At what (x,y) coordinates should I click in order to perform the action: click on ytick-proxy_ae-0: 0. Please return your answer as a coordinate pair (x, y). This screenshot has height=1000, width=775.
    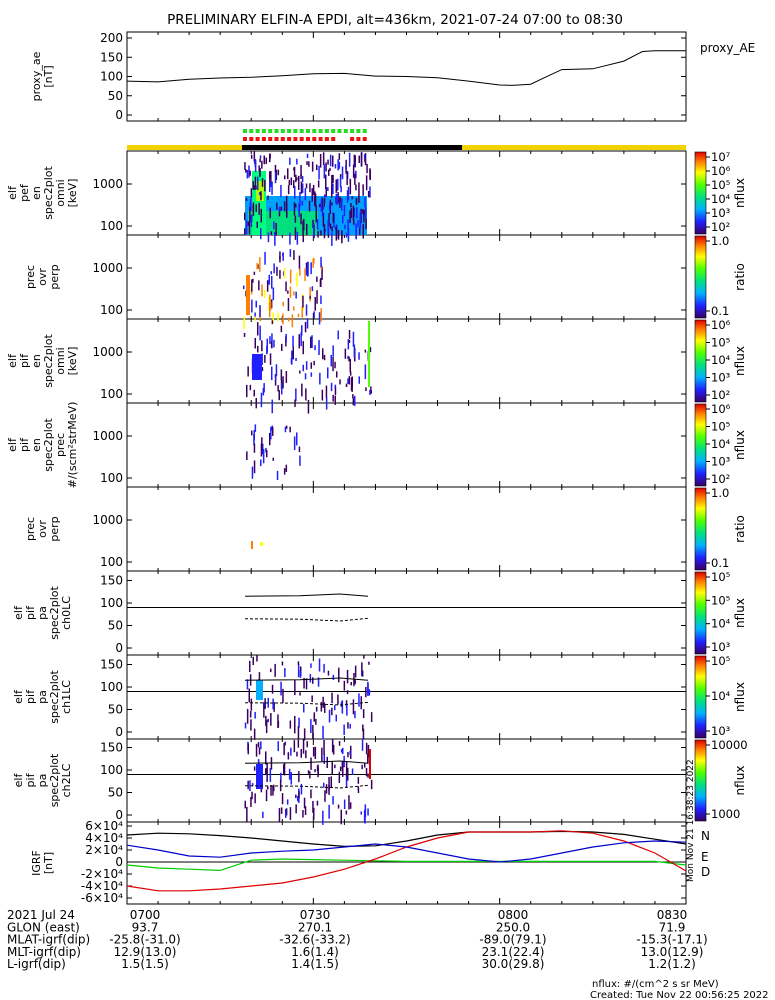
    Looking at the image, I should click on (119, 115).